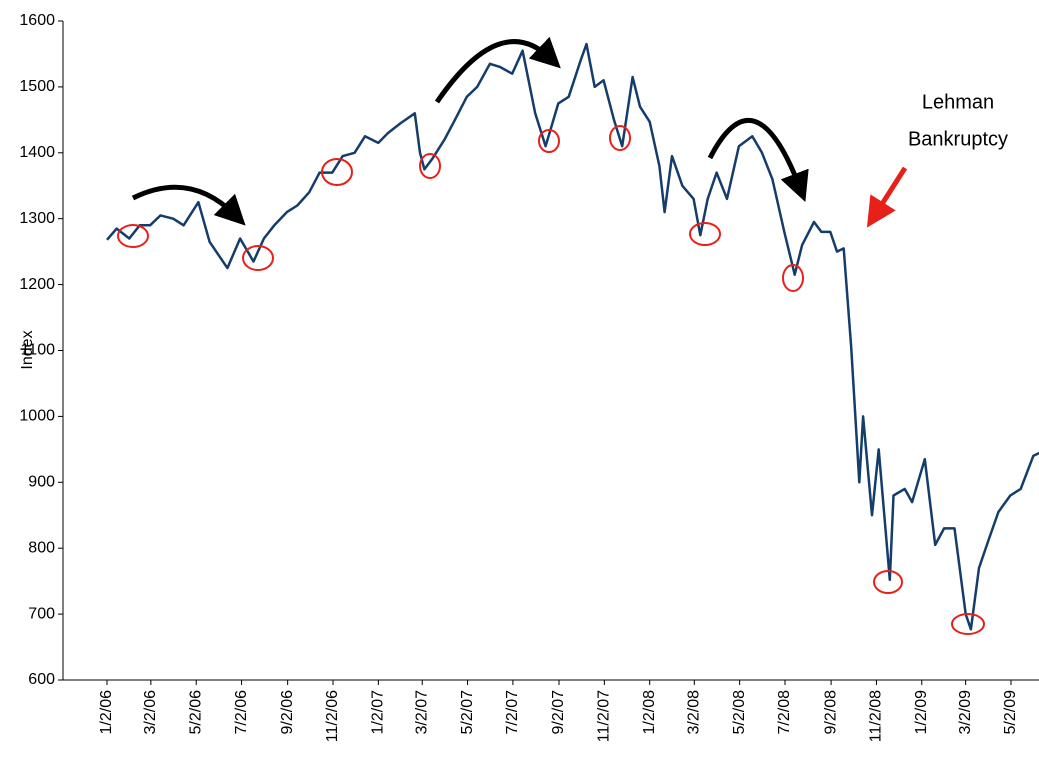 Image resolution: width=1039 pixels, height=776 pixels. I want to click on y-tick-label: 1500, so click(37, 86).